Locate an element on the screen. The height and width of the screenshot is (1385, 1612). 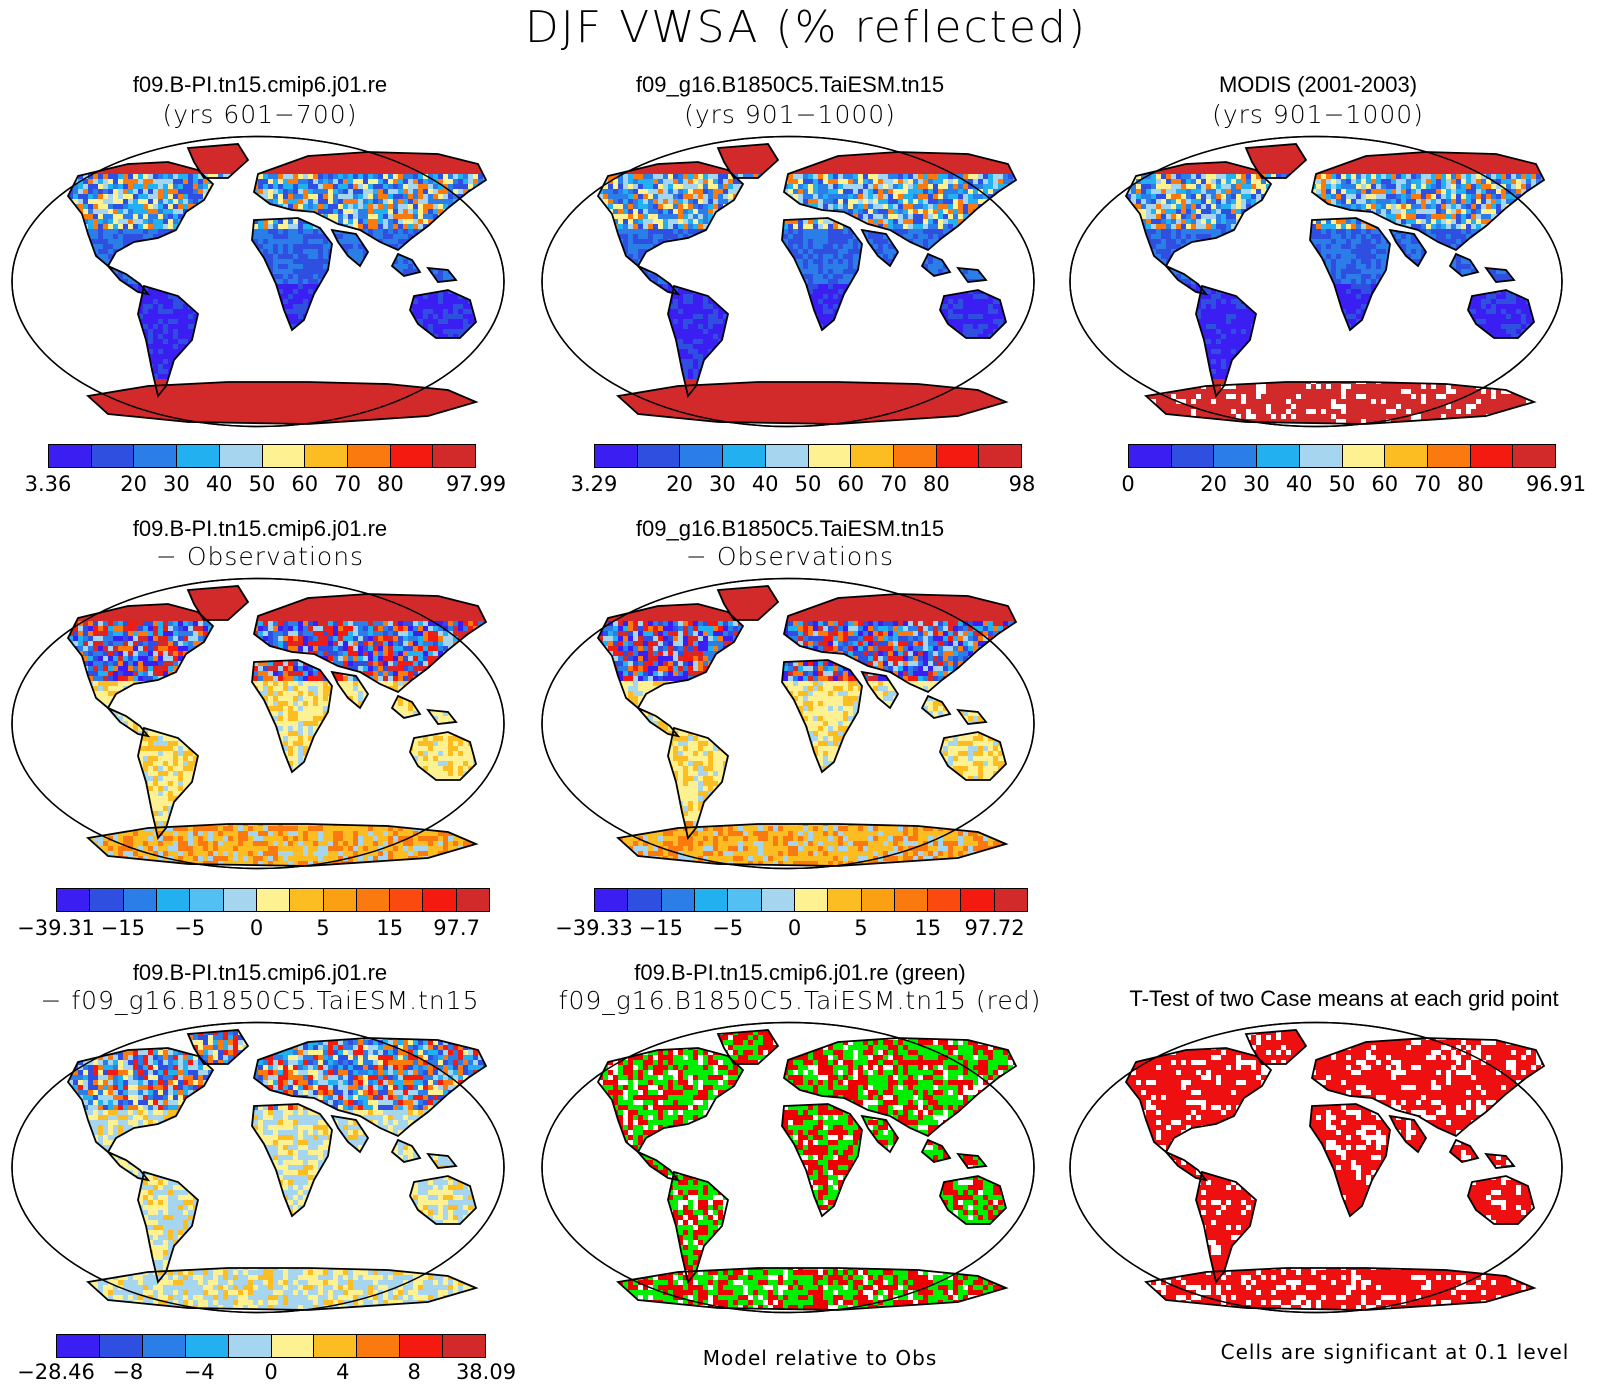
colorbar-tick-label: −5 is located at coordinates (727, 928).